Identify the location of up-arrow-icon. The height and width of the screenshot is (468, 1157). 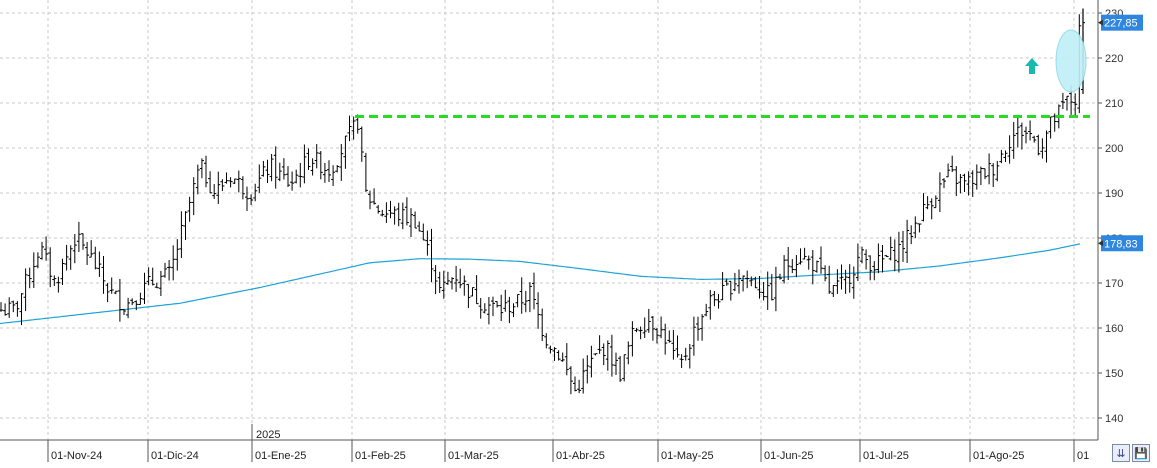
(1032, 66).